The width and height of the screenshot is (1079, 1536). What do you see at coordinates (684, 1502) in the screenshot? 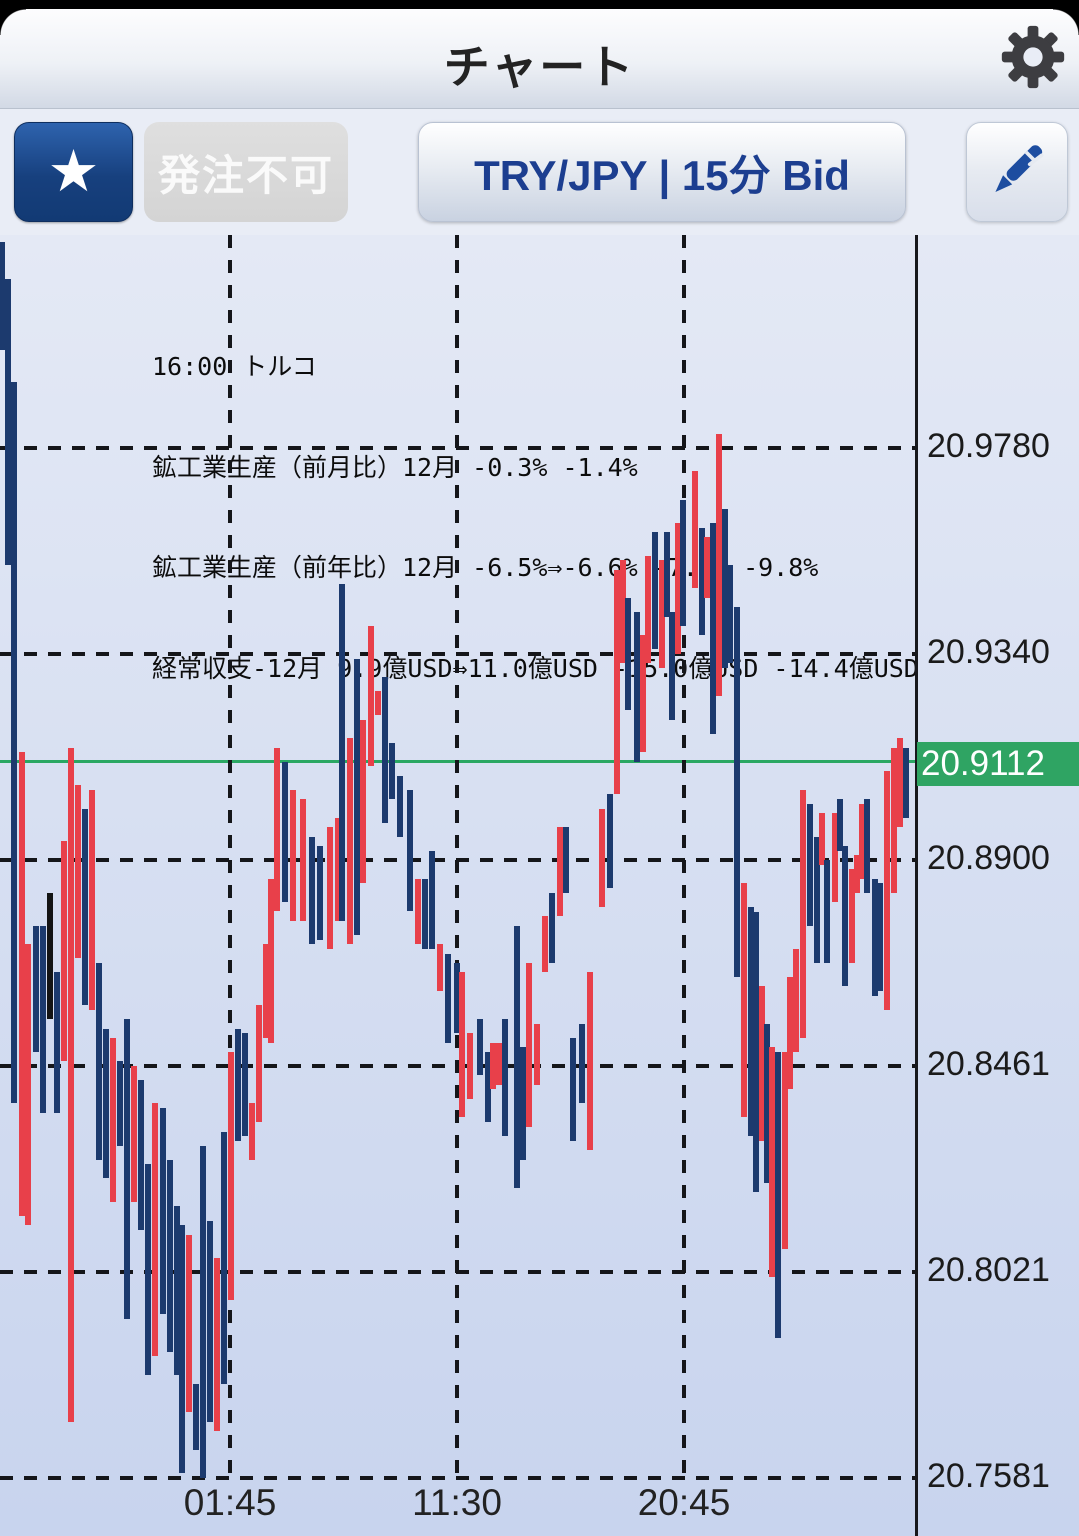
I see `time-axis-label: 20:45` at bounding box center [684, 1502].